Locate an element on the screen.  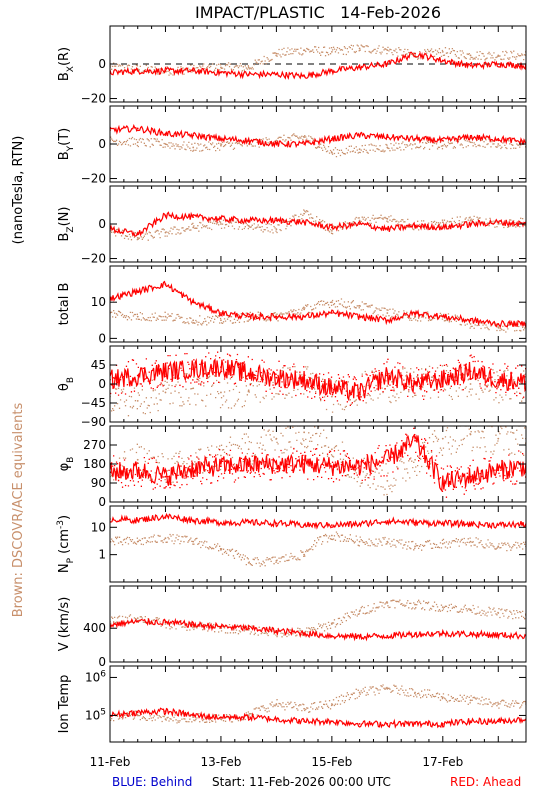
y-tick-label: 1 is located at coordinates (102, 555).